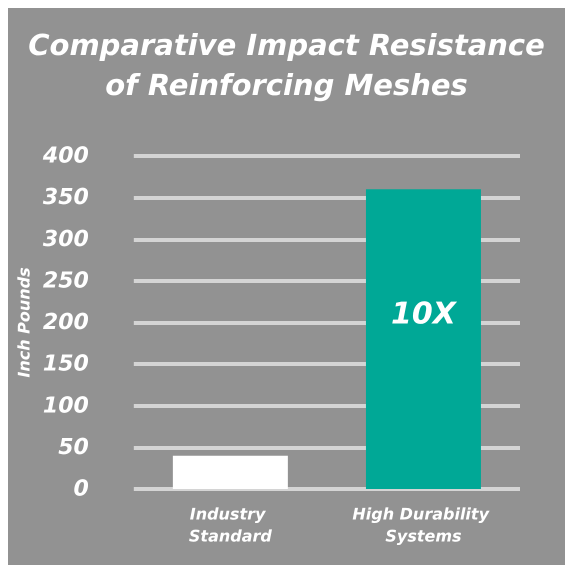 Image resolution: width=573 pixels, height=573 pixels. What do you see at coordinates (81, 489) in the screenshot?
I see `y-tick-label: 0` at bounding box center [81, 489].